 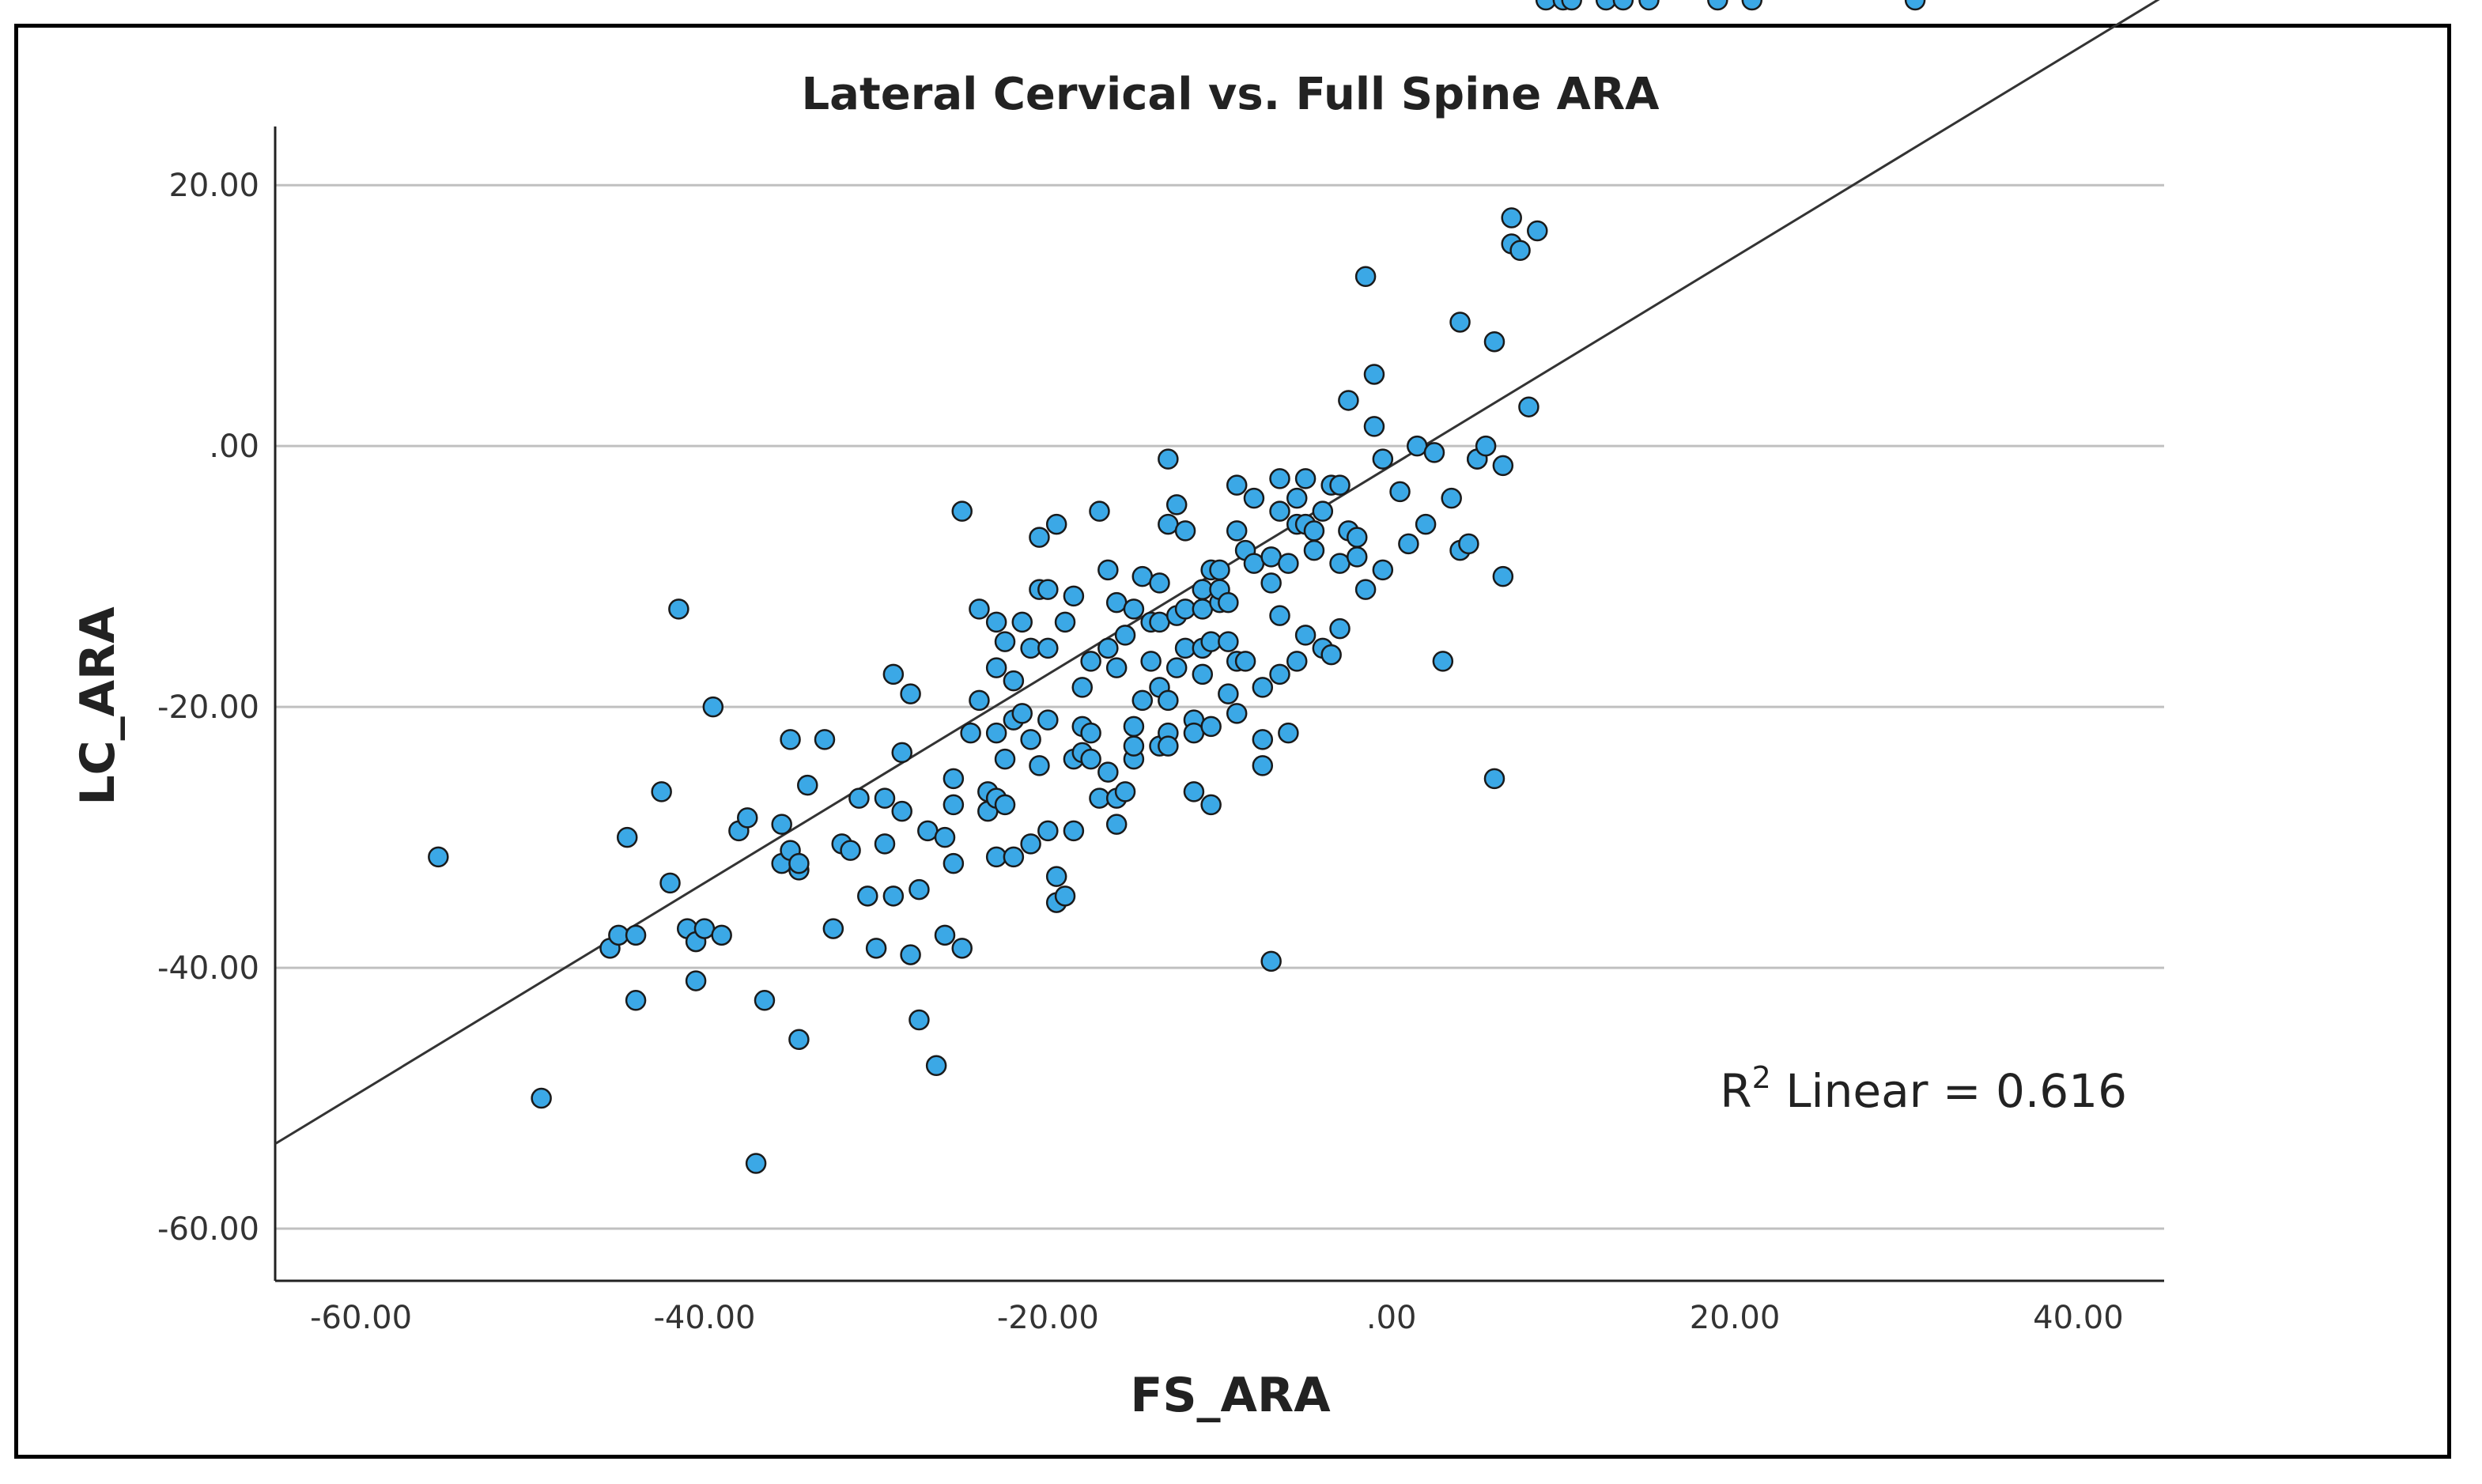 I want to click on chart-title: Lateral Cervical vs. Full Spine ARA, so click(x=1231, y=94).